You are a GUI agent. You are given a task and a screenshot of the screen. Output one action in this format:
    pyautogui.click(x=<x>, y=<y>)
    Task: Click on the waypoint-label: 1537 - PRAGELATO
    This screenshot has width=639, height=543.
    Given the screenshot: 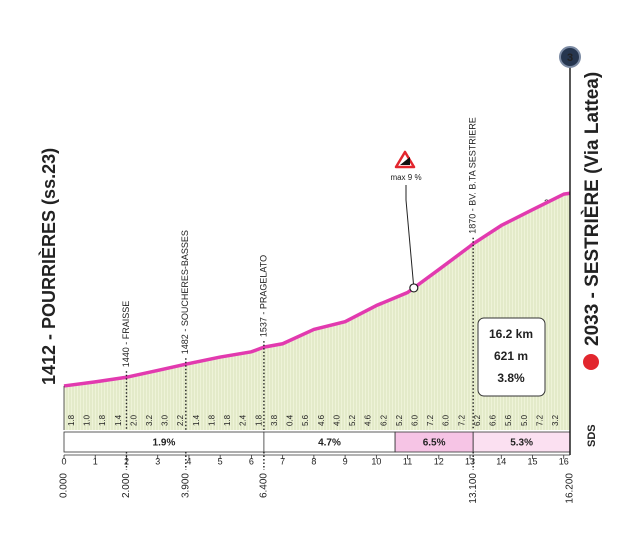 What is the action you would take?
    pyautogui.click(x=263, y=296)
    